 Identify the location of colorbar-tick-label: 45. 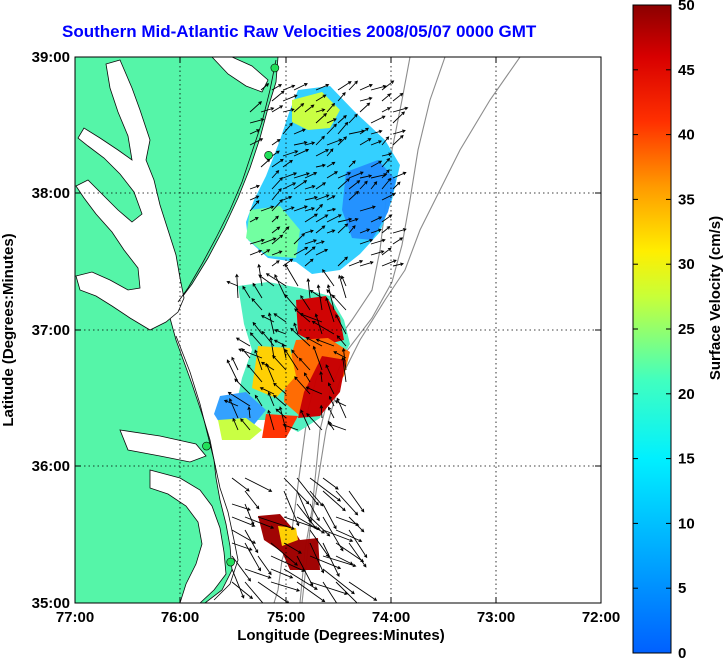
(686, 70).